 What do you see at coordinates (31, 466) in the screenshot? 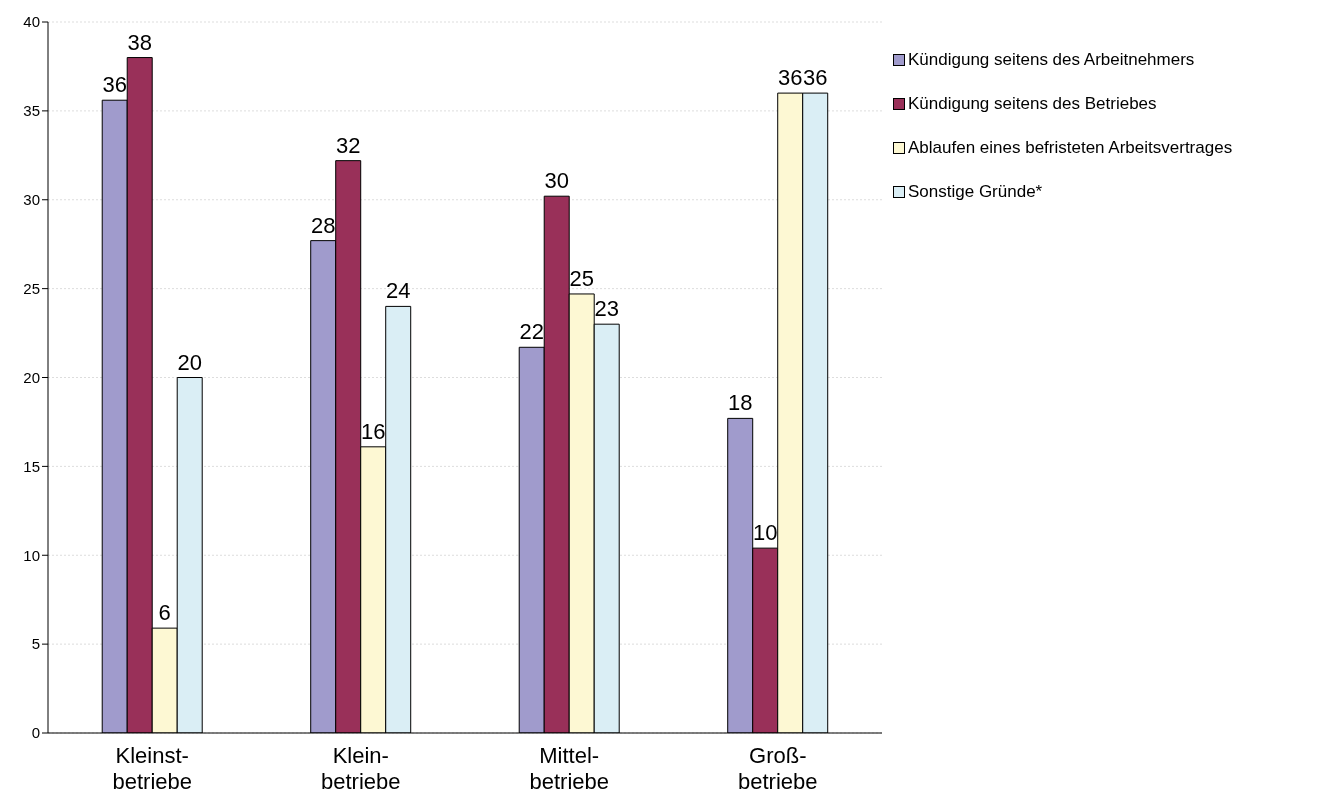
I see `y-tick-label: 15` at bounding box center [31, 466].